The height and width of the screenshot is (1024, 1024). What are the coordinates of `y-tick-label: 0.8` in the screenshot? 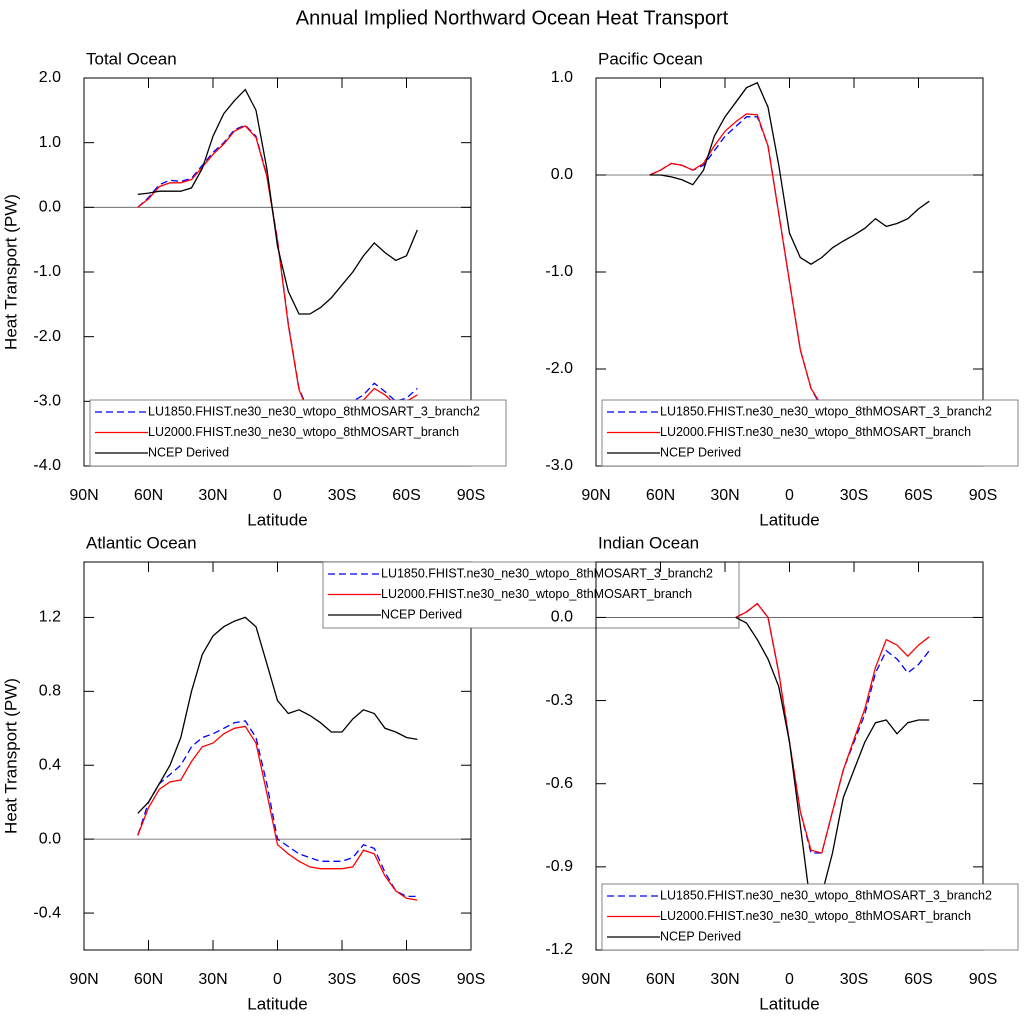 It's located at (50, 691).